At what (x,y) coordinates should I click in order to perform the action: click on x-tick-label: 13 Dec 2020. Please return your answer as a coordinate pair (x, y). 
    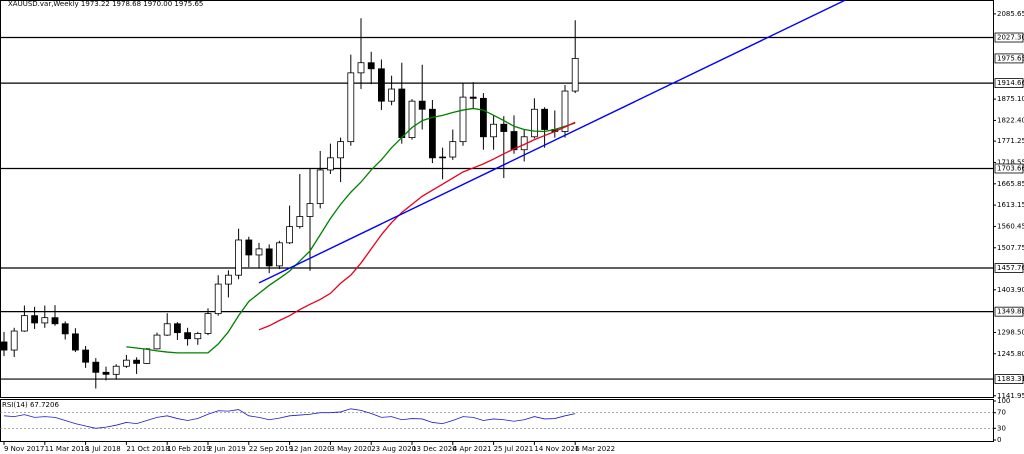
    Looking at the image, I should click on (434, 449).